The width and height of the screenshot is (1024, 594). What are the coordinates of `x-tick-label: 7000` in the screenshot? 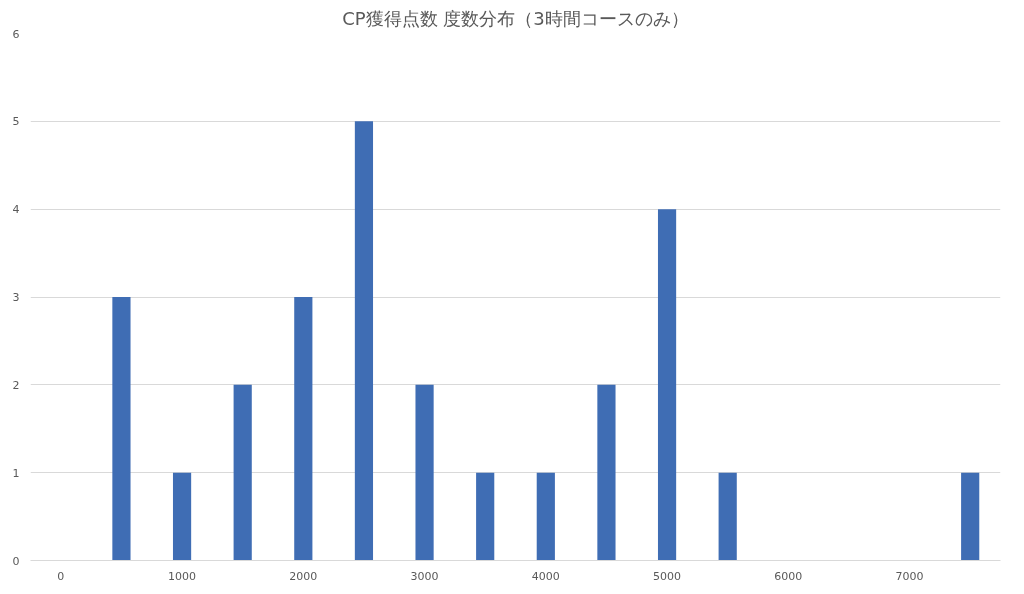 It's located at (909, 576).